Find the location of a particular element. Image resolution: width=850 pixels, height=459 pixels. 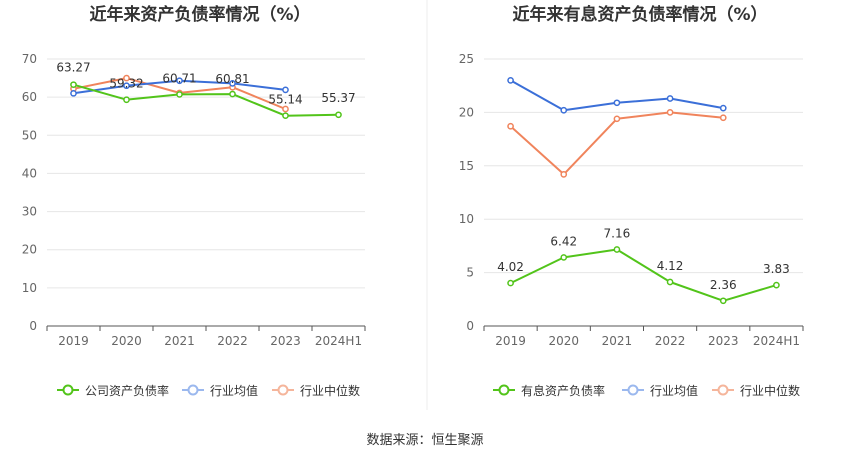

data-label: 55.37 is located at coordinates (338, 98).